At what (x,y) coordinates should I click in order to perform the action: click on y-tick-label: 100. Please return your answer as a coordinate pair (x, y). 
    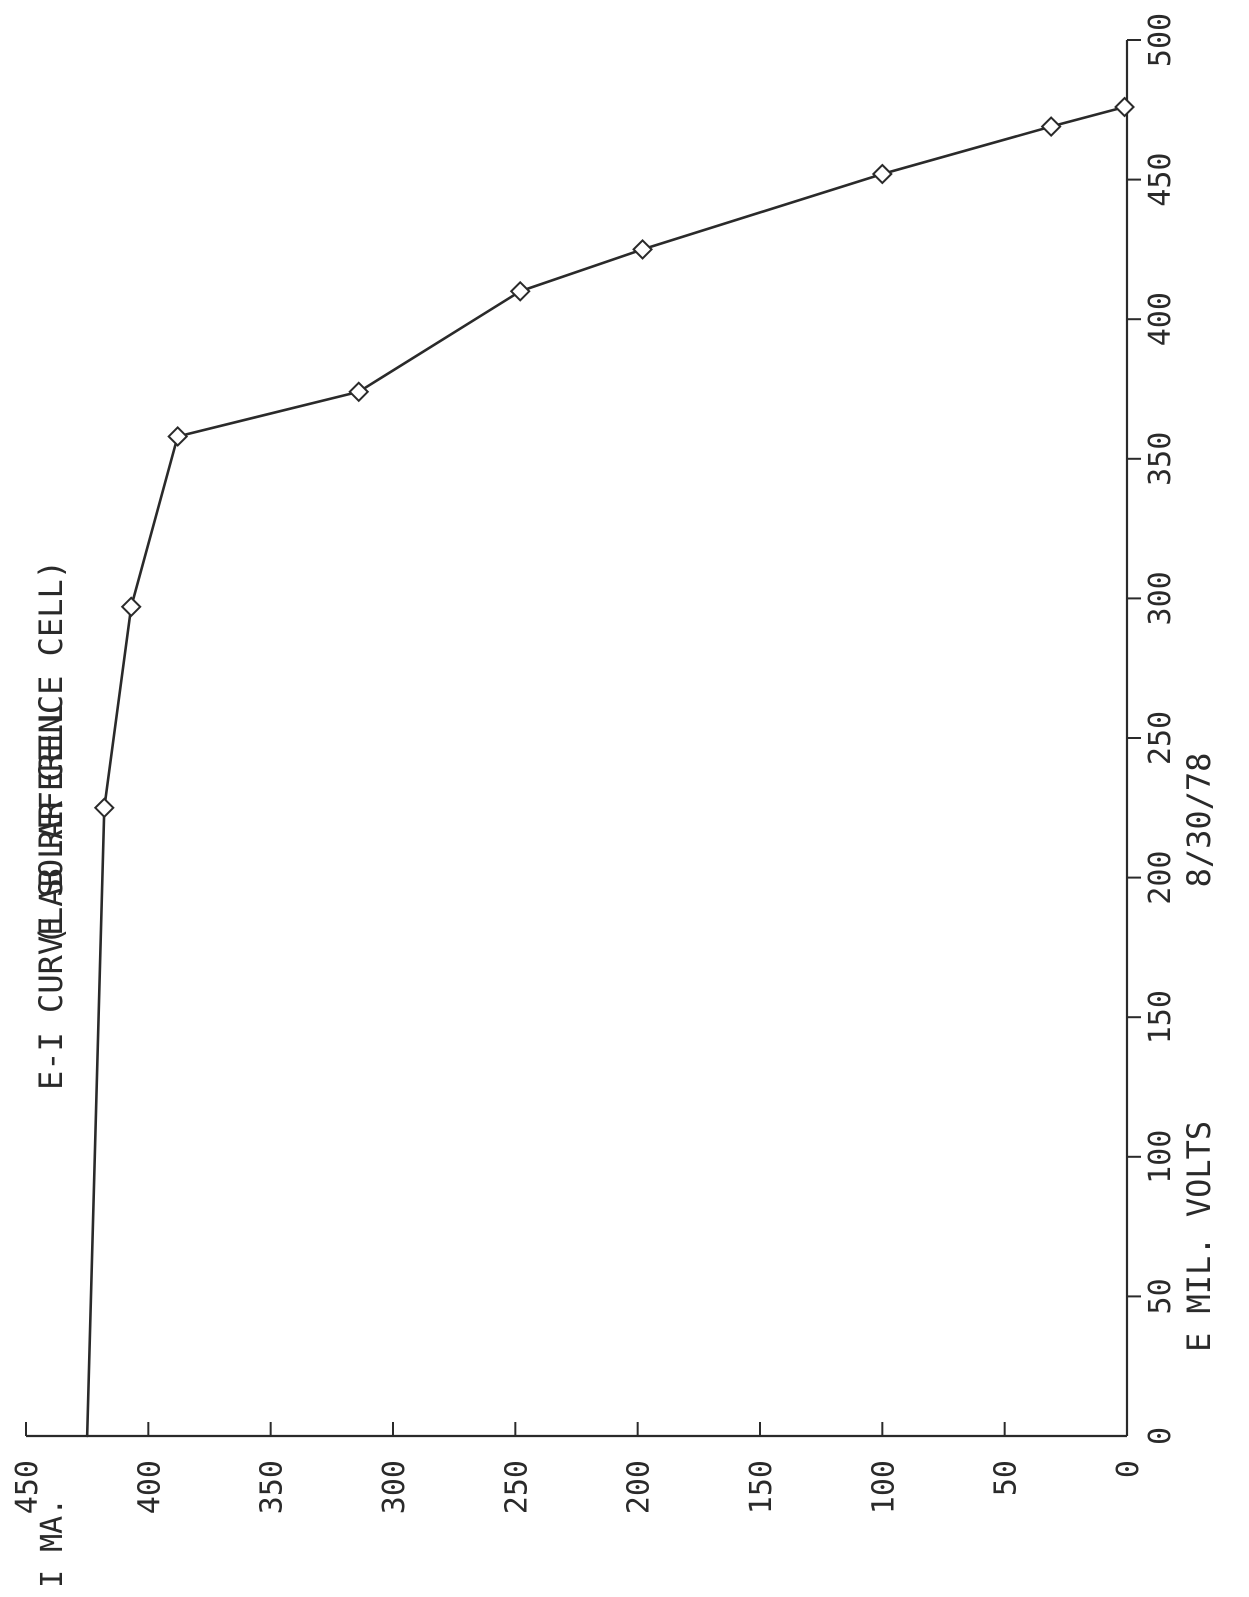
    Looking at the image, I should click on (883, 1487).